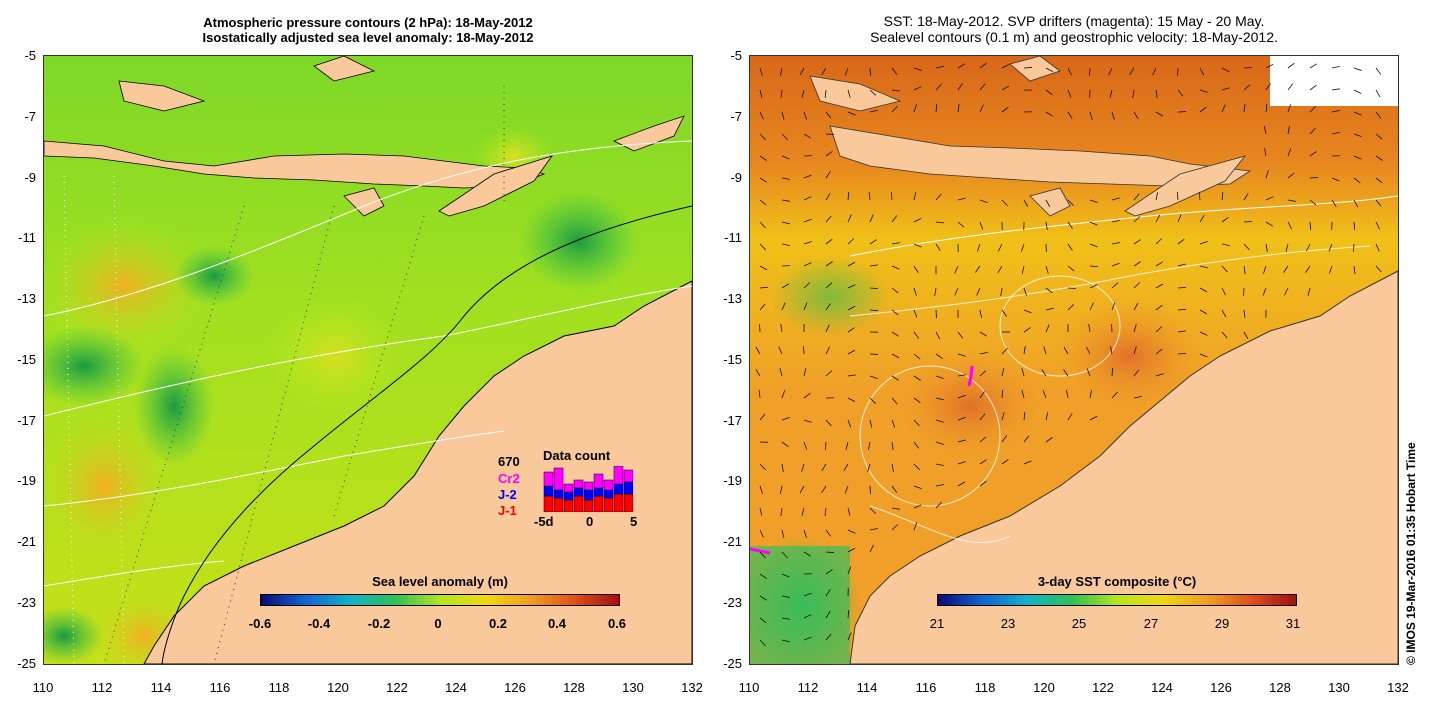  I want to click on lon-label: 122, so click(397, 687).